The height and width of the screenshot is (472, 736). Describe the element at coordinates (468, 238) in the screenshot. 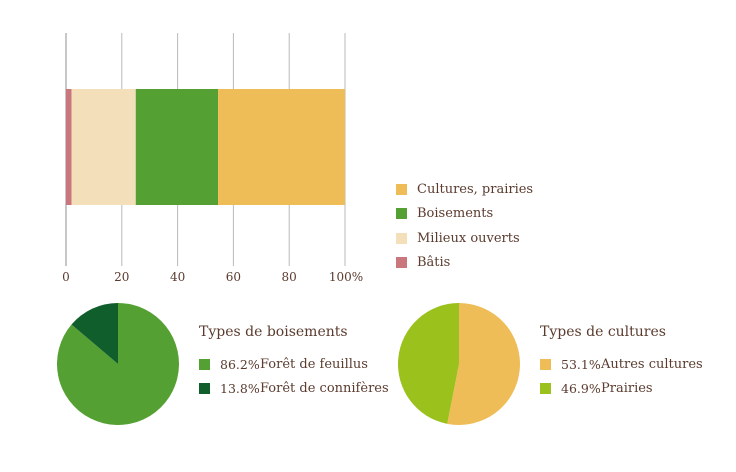

I see `legend-label: Milieux ouverts` at that location.